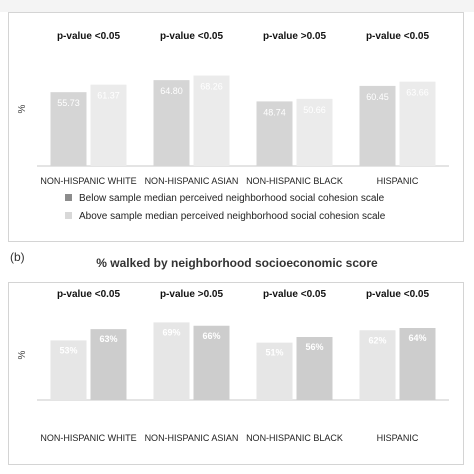 This screenshot has width=474, height=474. What do you see at coordinates (192, 294) in the screenshot?
I see `p-value-annotation-2: p-value >0.05` at bounding box center [192, 294].